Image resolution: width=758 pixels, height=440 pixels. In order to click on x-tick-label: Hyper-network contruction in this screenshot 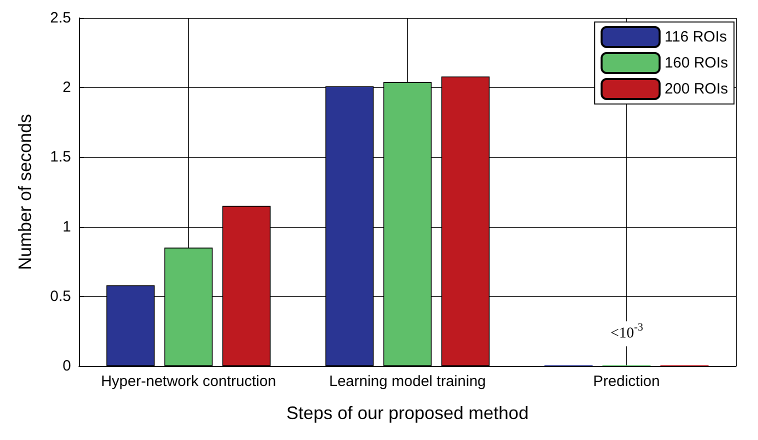, I will do `click(188, 381)`.